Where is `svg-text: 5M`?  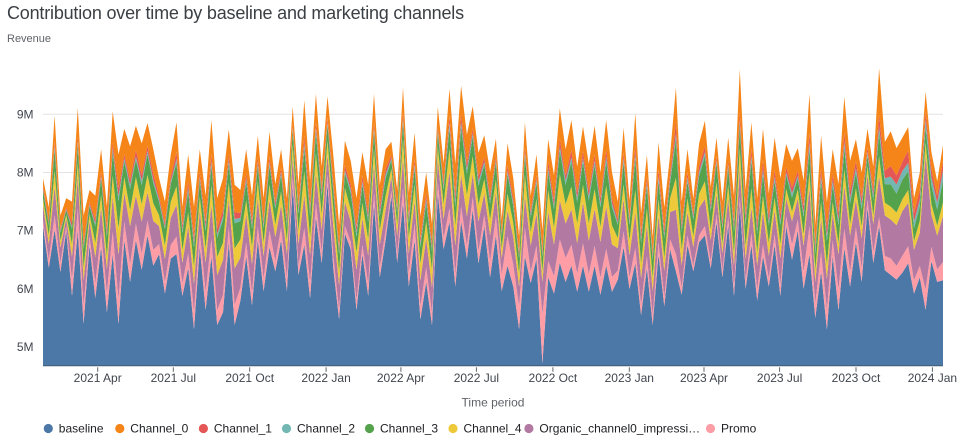 svg-text: 5M is located at coordinates (25, 347).